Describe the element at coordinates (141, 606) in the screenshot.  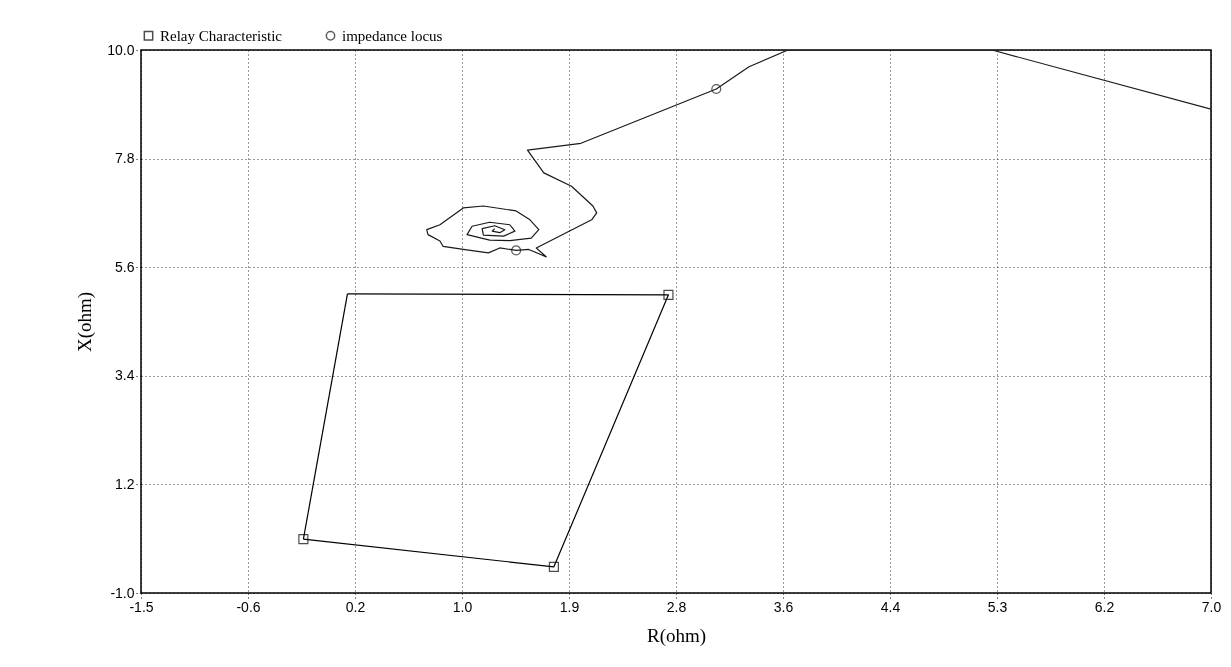
I see `x-tick-label: -1.5` at that location.